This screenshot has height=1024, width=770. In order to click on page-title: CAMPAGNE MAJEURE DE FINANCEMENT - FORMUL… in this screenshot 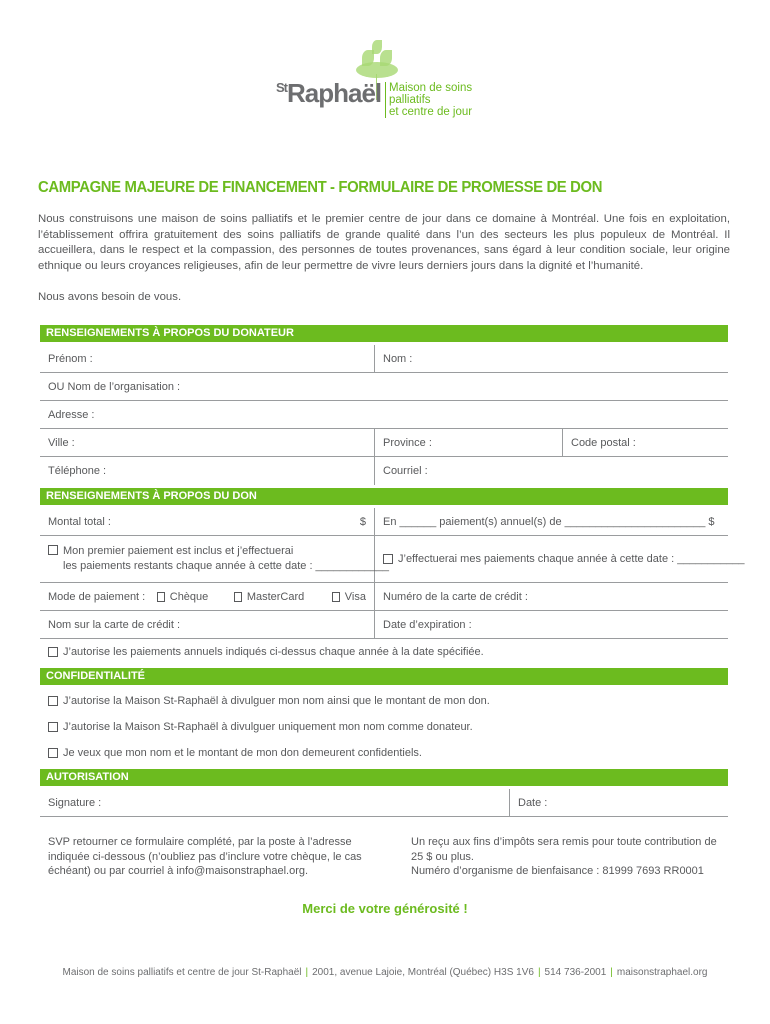, I will do `click(320, 187)`.